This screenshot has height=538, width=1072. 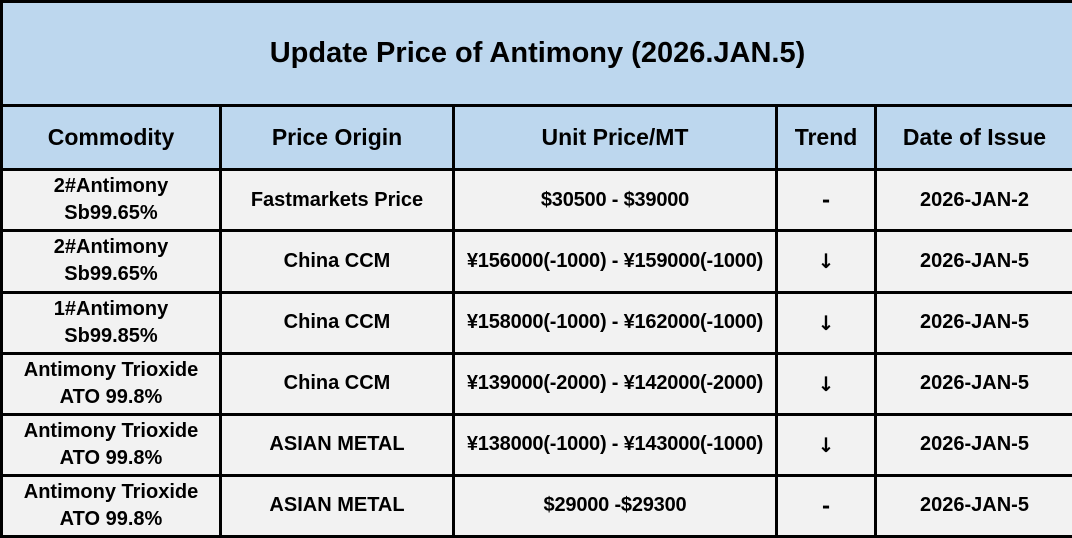 What do you see at coordinates (111, 322) in the screenshot?
I see `commodity-cell: 1#Antimony Sb99.85%` at bounding box center [111, 322].